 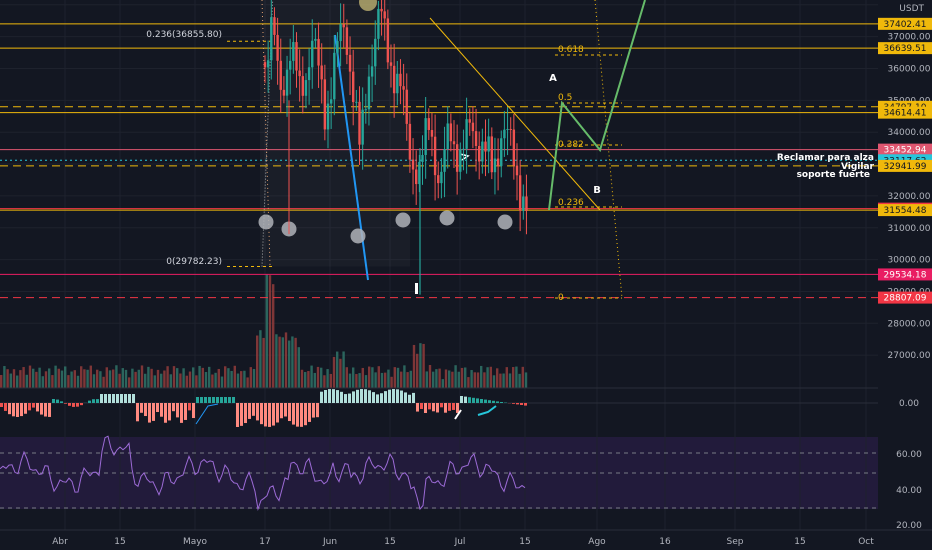 I want to click on time-axis: Abr 15 Mayo 17 Jun 15 Jul 15 Ago 16 Sep 15 Oct, so click(x=466, y=539).